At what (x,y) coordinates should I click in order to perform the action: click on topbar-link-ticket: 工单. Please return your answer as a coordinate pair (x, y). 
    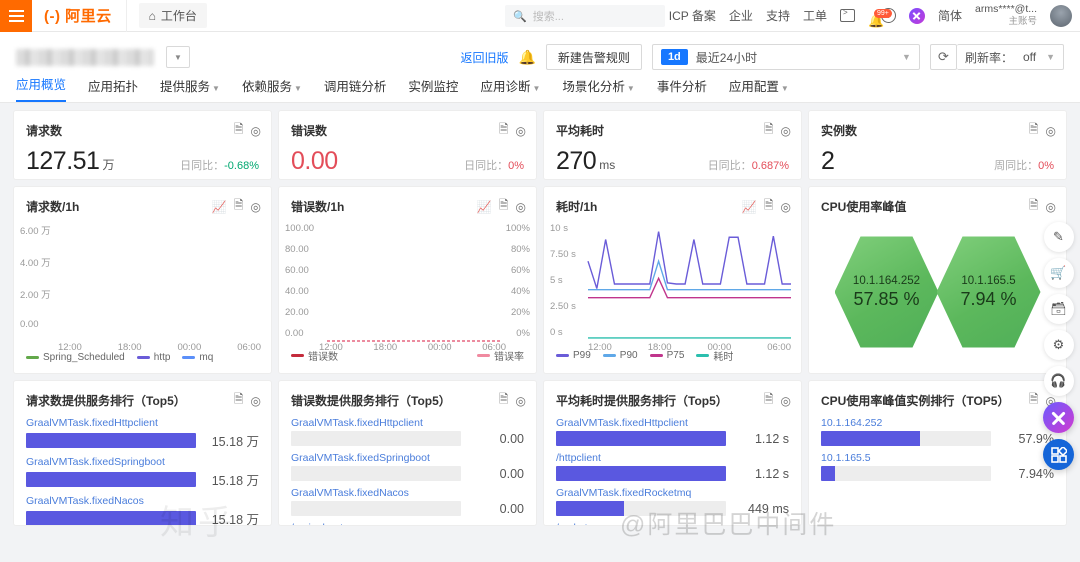
    Looking at the image, I should click on (814, 16).